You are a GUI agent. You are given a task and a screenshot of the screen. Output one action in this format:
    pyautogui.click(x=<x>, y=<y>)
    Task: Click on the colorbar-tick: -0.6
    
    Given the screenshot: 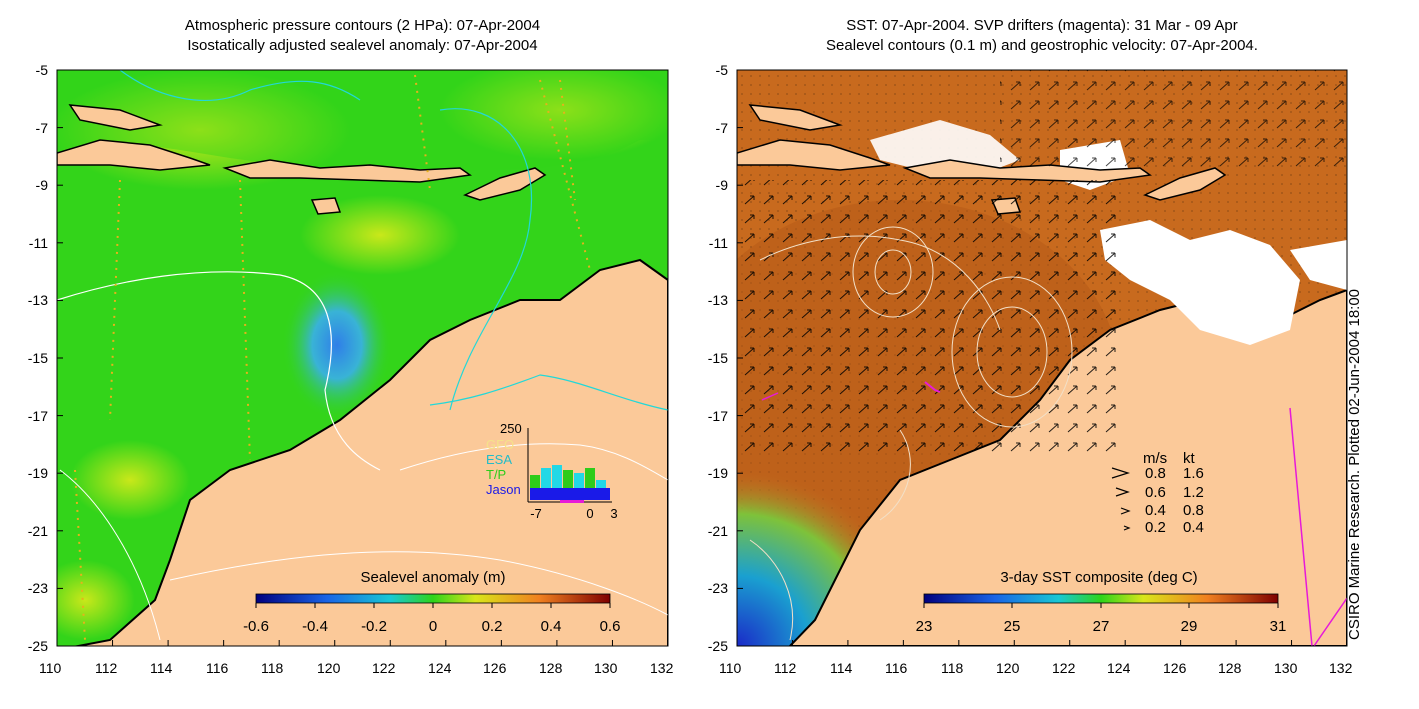 What is the action you would take?
    pyautogui.click(x=256, y=626)
    